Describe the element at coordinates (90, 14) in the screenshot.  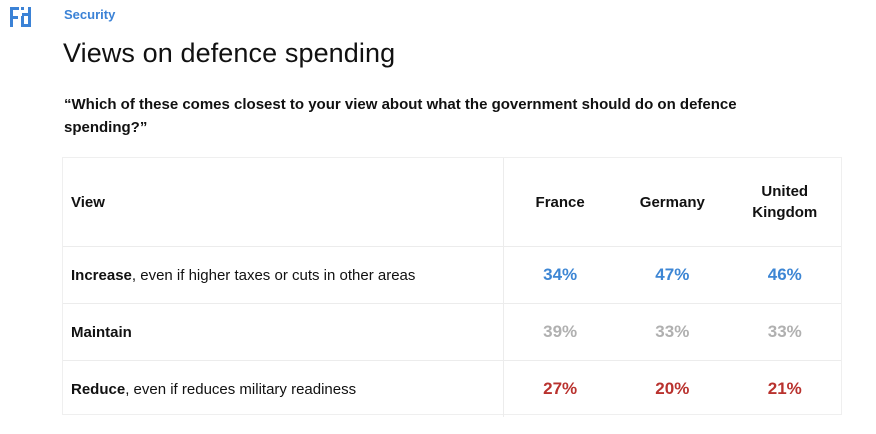
I see `section-tag: Security` at that location.